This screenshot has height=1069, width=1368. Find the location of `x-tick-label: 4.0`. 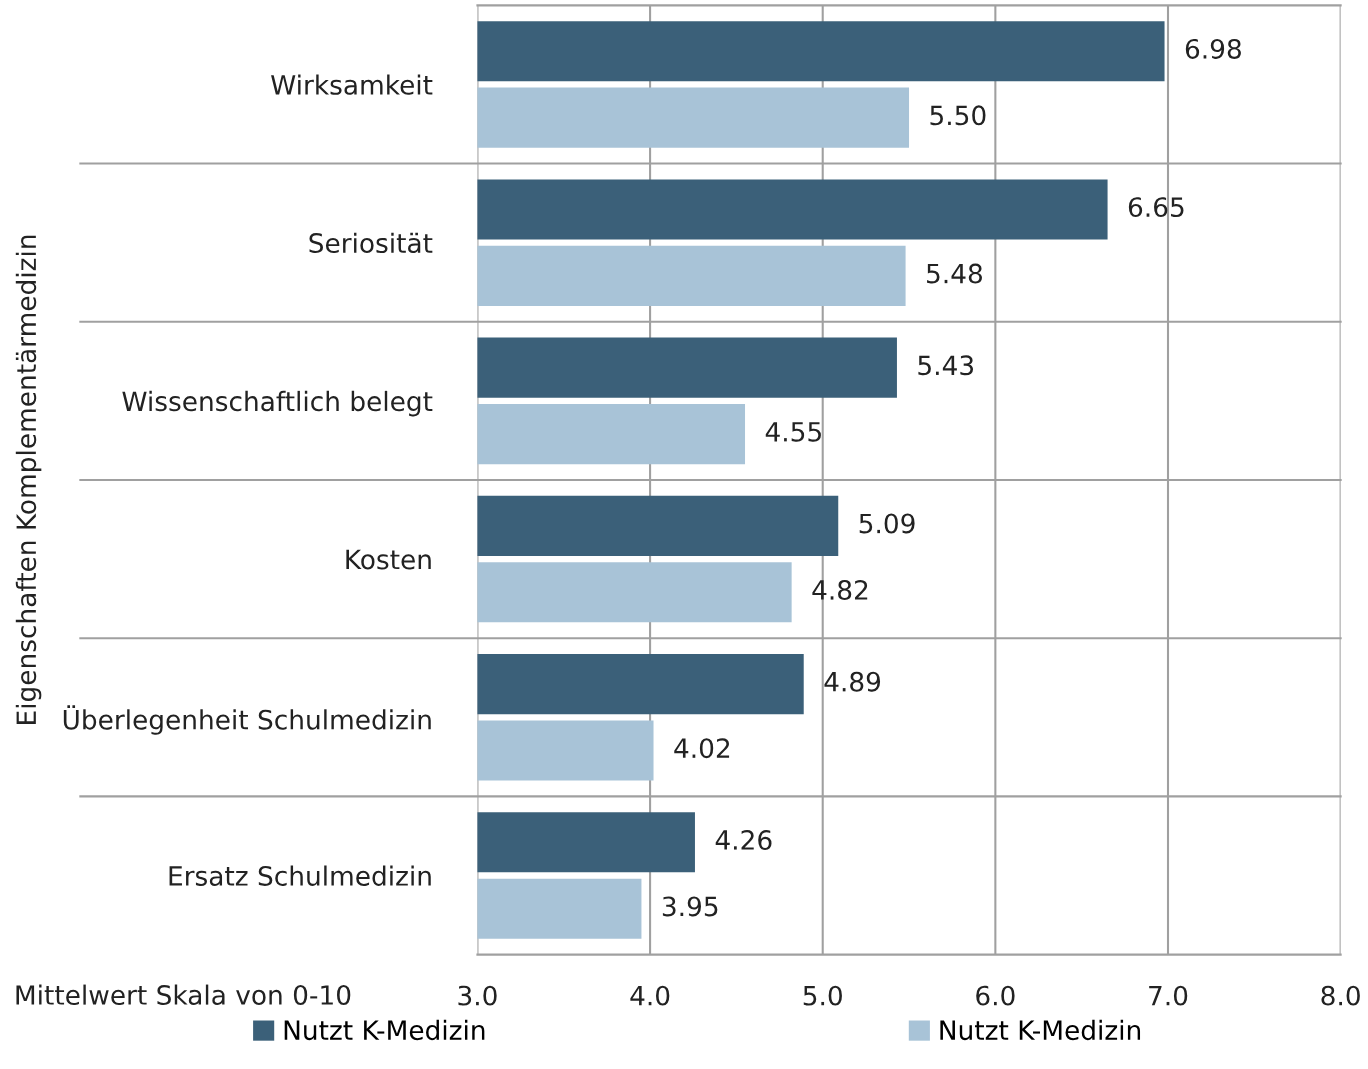

x-tick-label: 4.0 is located at coordinates (650, 995).